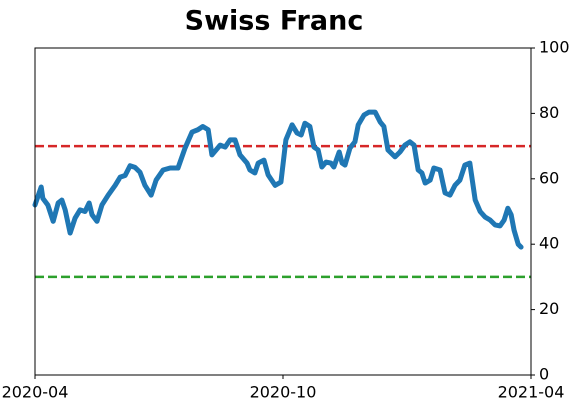 This screenshot has height=402, width=571. I want to click on y-tick-label: 0, so click(544, 374).